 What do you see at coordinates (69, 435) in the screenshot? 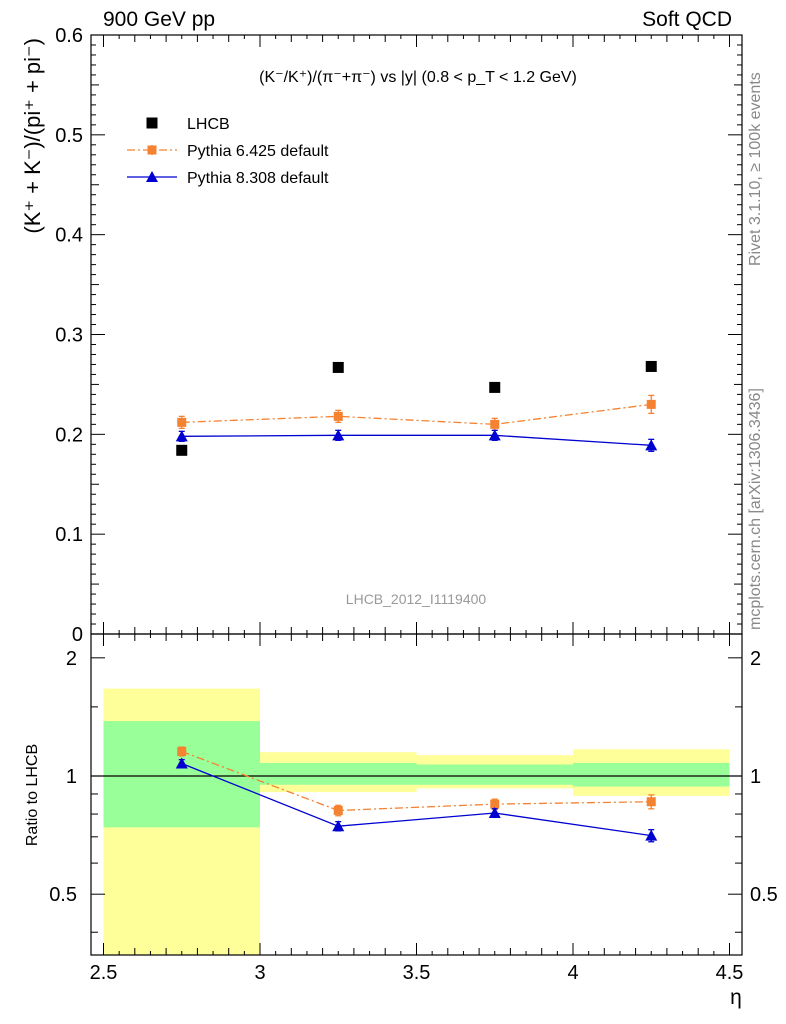
I see `y-tick-label: 0.2` at bounding box center [69, 435].